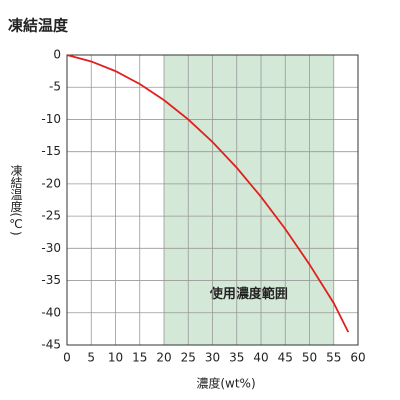 The width and height of the screenshot is (400, 400). Describe the element at coordinates (51, 280) in the screenshot. I see `y-tick-label: -35` at that location.